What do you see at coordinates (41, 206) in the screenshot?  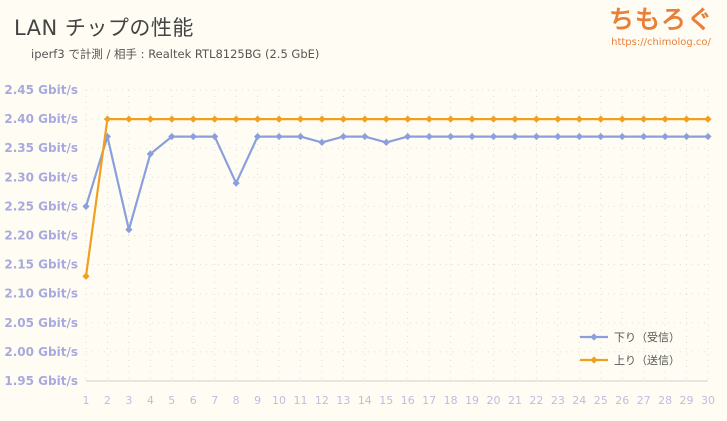 I see `y-tick-label: 2.25 Gbit/s` at bounding box center [41, 206].